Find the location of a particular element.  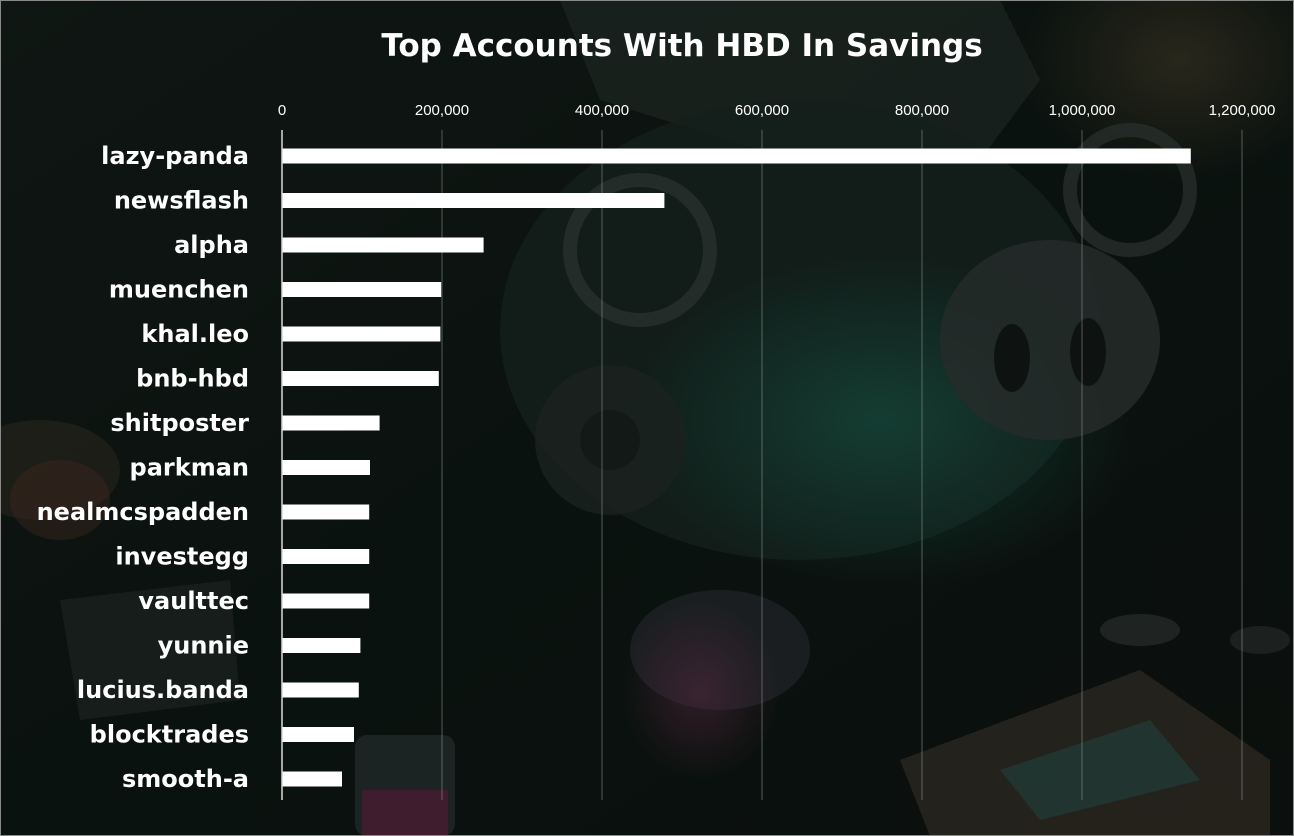

bar-alpha is located at coordinates (383, 245).